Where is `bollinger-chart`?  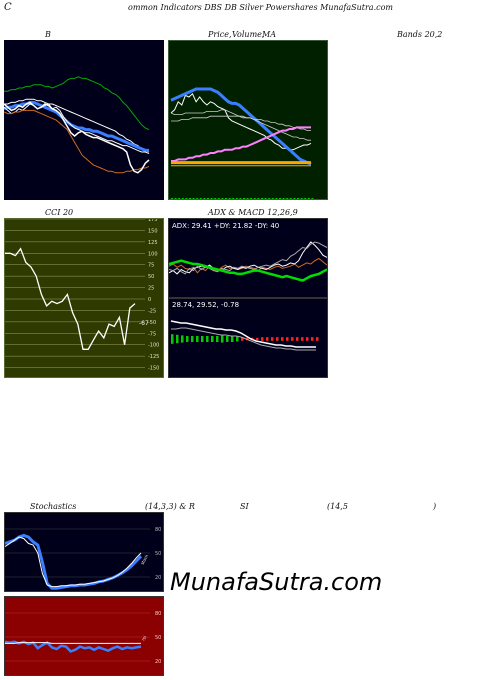 bollinger-chart is located at coordinates (77, 125).